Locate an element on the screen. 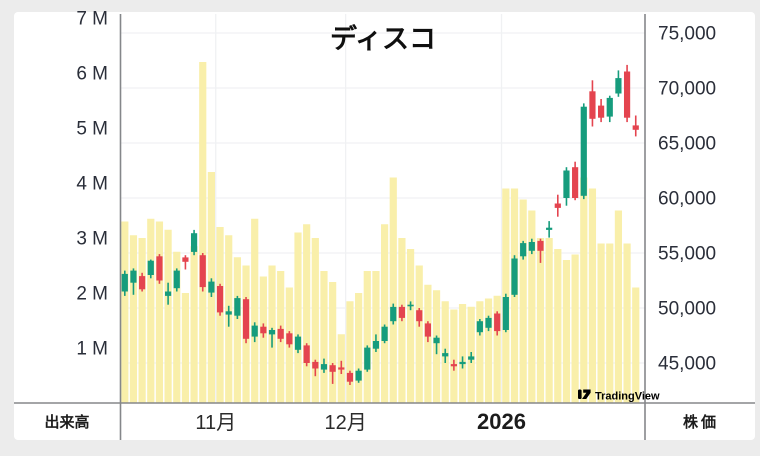 Image resolution: width=760 pixels, height=456 pixels. volume-axis-tick: 2 M is located at coordinates (92, 294).